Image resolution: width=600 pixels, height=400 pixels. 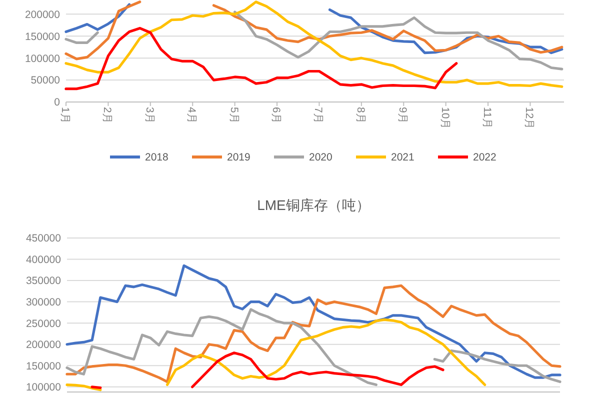 I want to click on y-tick-label: 450000, so click(x=44, y=238).